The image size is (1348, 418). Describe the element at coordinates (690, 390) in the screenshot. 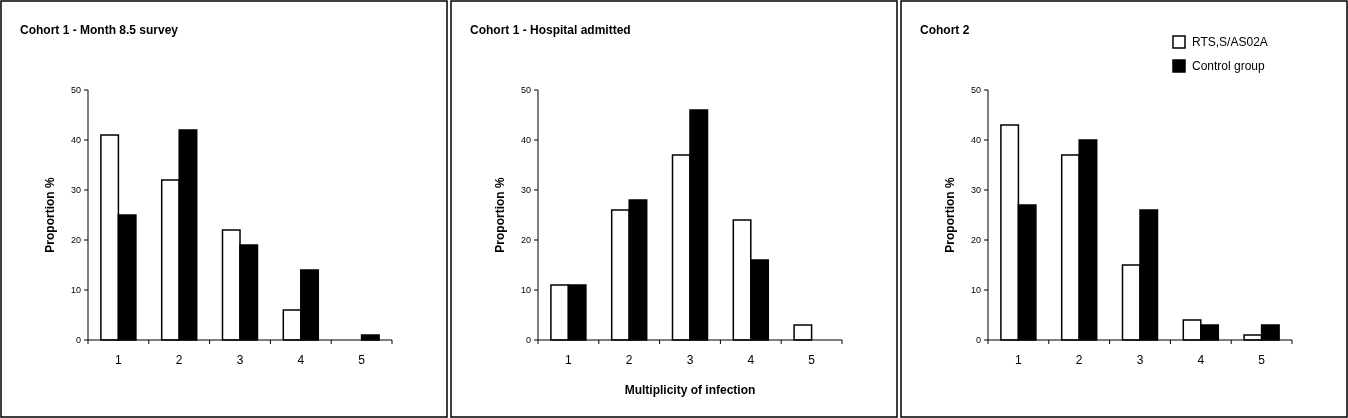

I see `x-axis-title: Multiplicity of infection` at that location.